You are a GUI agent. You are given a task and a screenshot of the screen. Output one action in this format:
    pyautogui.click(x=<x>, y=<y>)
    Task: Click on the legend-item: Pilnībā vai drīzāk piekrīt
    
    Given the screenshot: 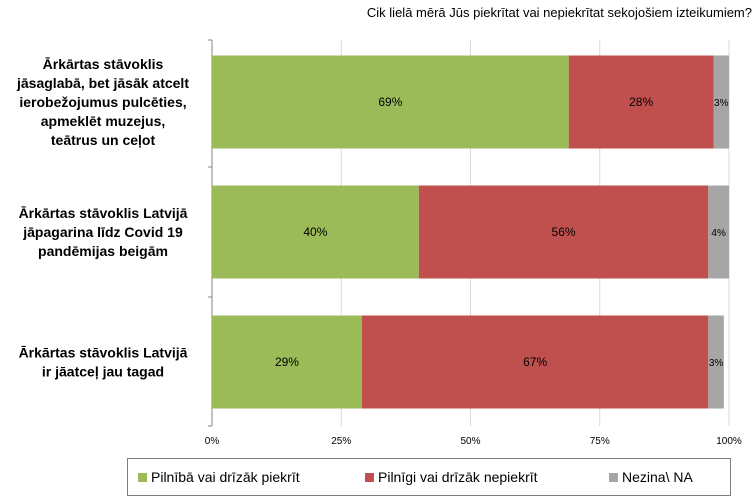 What is the action you would take?
    pyautogui.click(x=219, y=477)
    